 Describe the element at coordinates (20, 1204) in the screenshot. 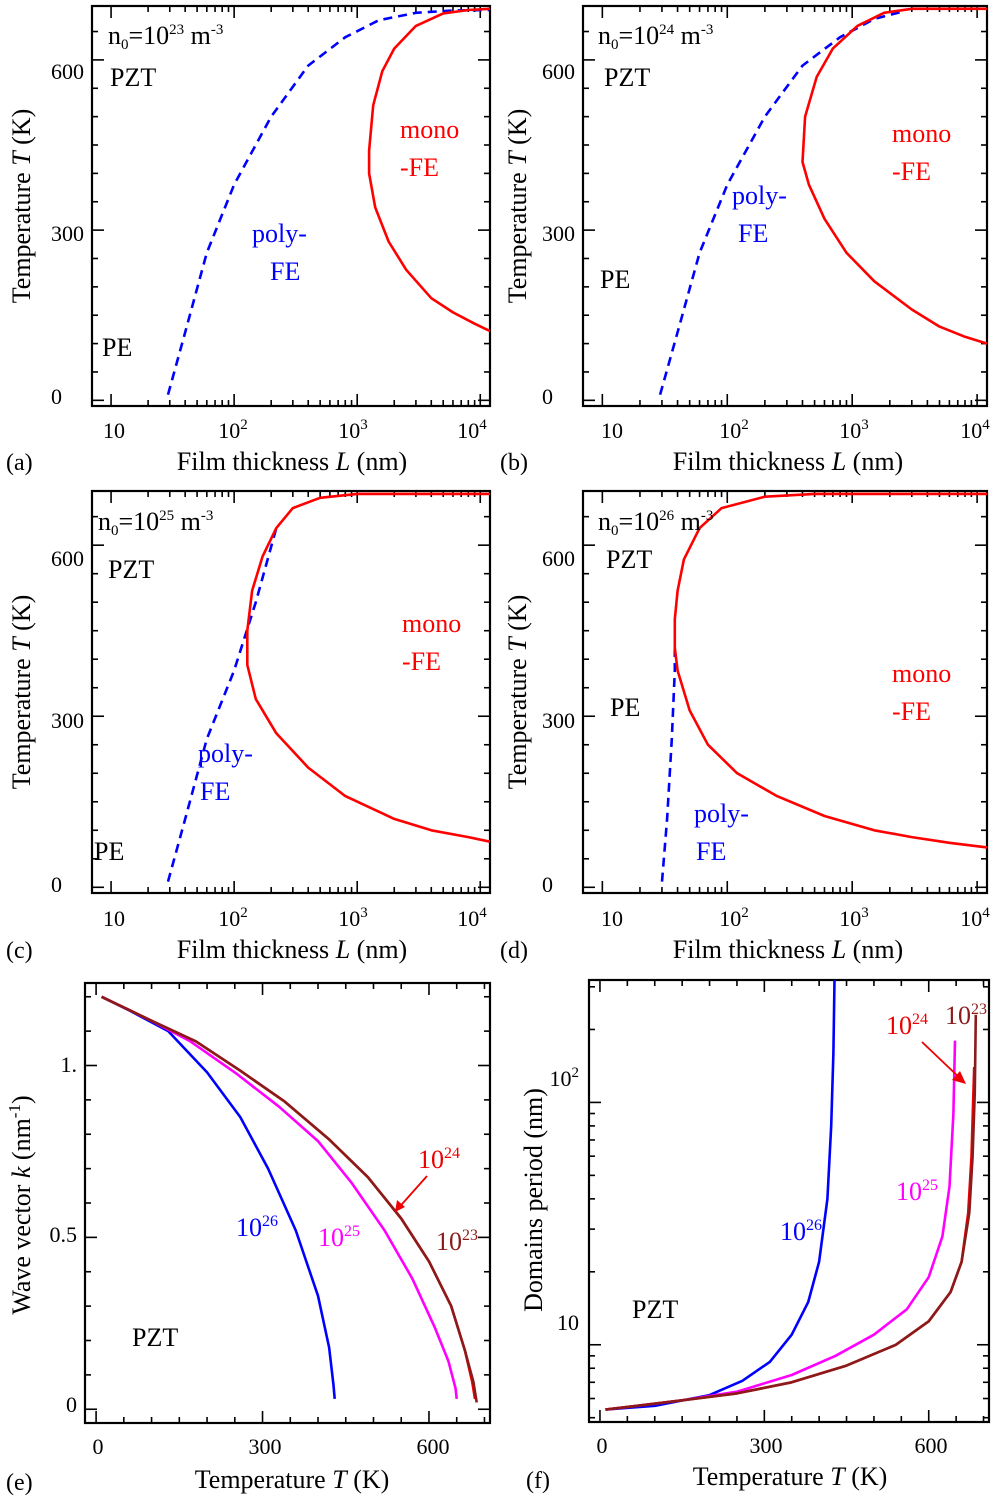

I see `y-axis-title: Wave vector k (nm-1)` at that location.